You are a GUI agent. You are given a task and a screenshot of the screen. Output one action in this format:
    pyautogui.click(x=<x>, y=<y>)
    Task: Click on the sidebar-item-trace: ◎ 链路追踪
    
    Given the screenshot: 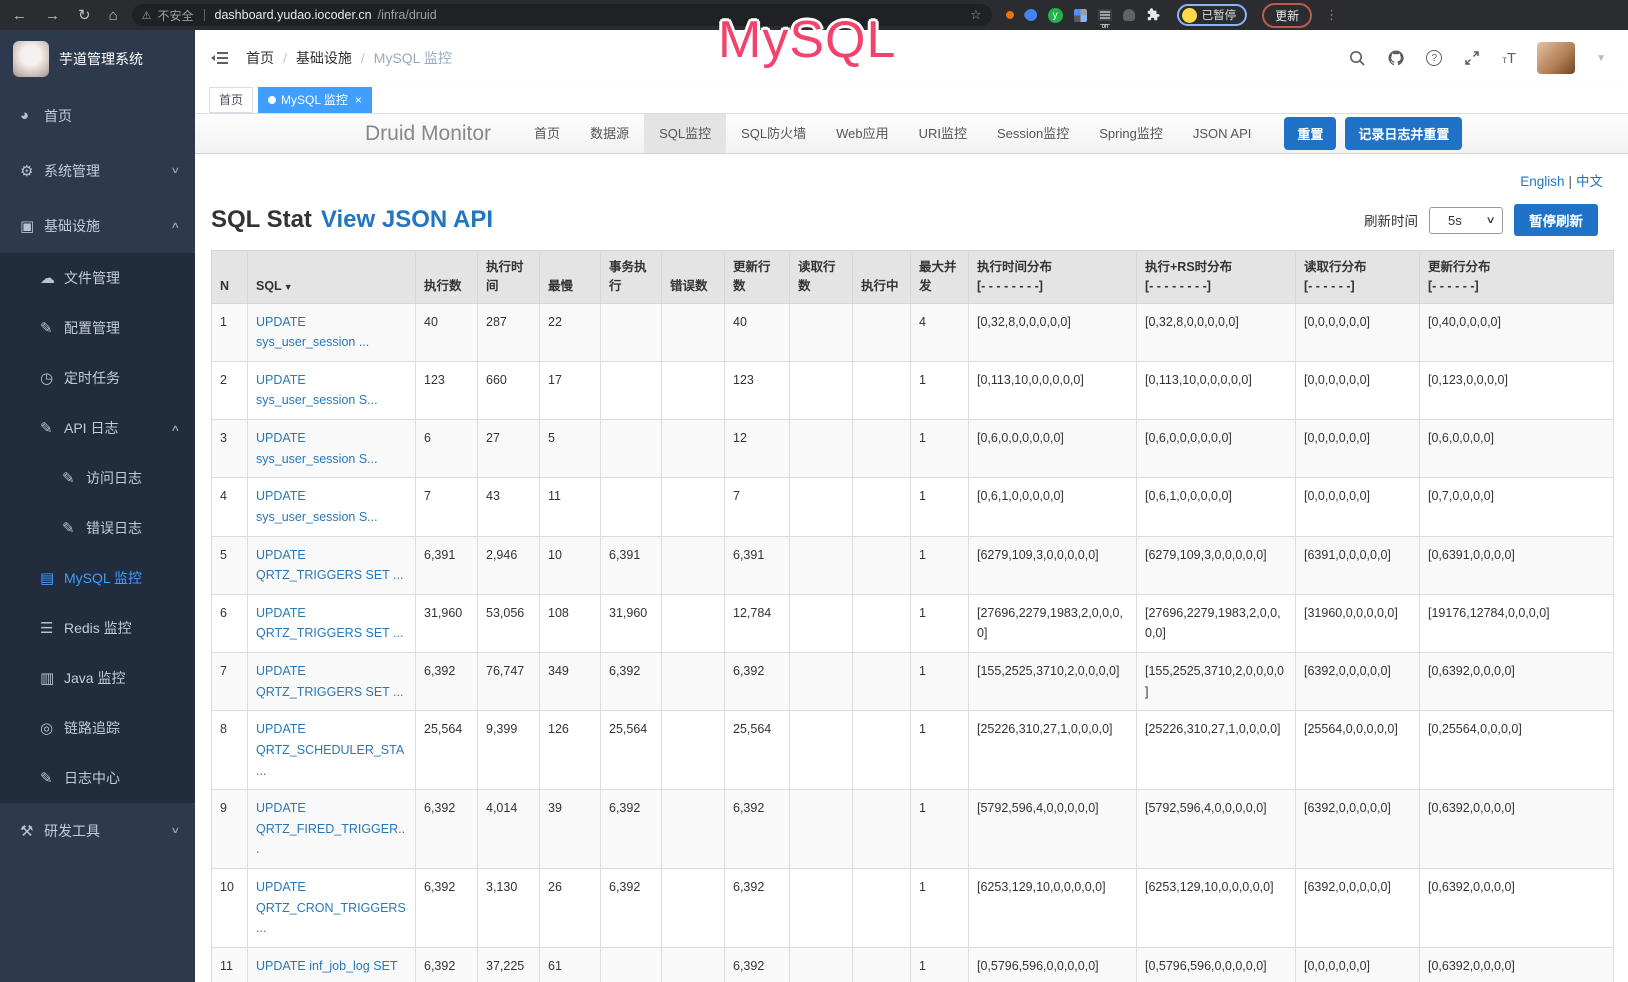 What is the action you would take?
    pyautogui.click(x=97, y=728)
    